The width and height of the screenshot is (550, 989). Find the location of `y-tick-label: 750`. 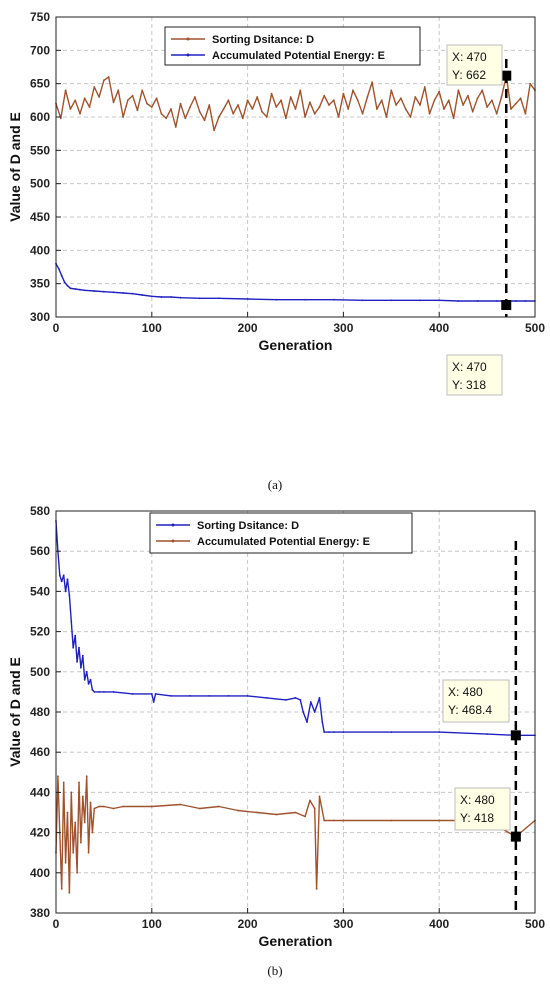

y-tick-label: 750 is located at coordinates (40, 17).